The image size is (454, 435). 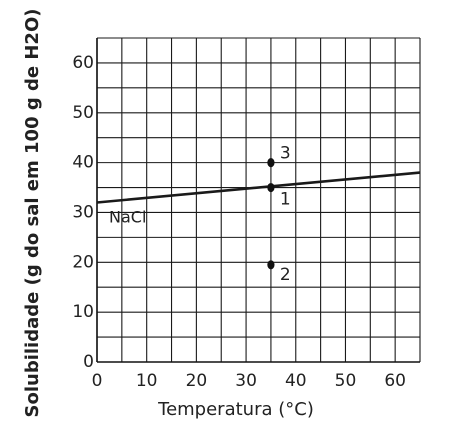 What do you see at coordinates (127, 216) in the screenshot?
I see `series-label-nacl: NaCl` at bounding box center [127, 216].